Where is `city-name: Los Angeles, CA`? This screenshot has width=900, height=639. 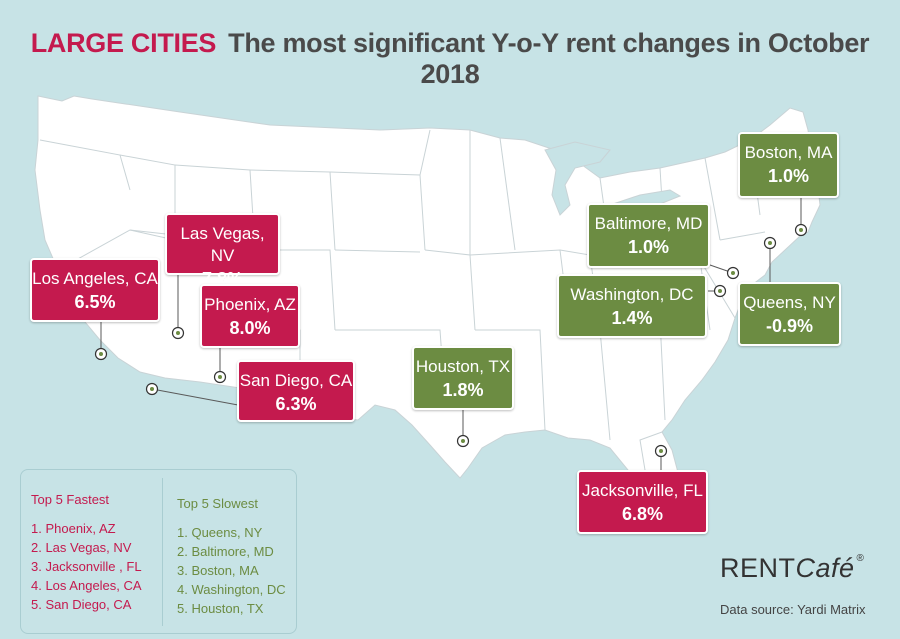 city-name: Los Angeles, CA is located at coordinates (95, 278).